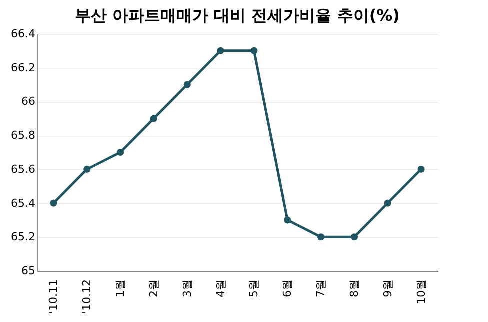 Image resolution: width=488 pixels, height=322 pixels. I want to click on x-tick-label: 4월, so click(221, 289).